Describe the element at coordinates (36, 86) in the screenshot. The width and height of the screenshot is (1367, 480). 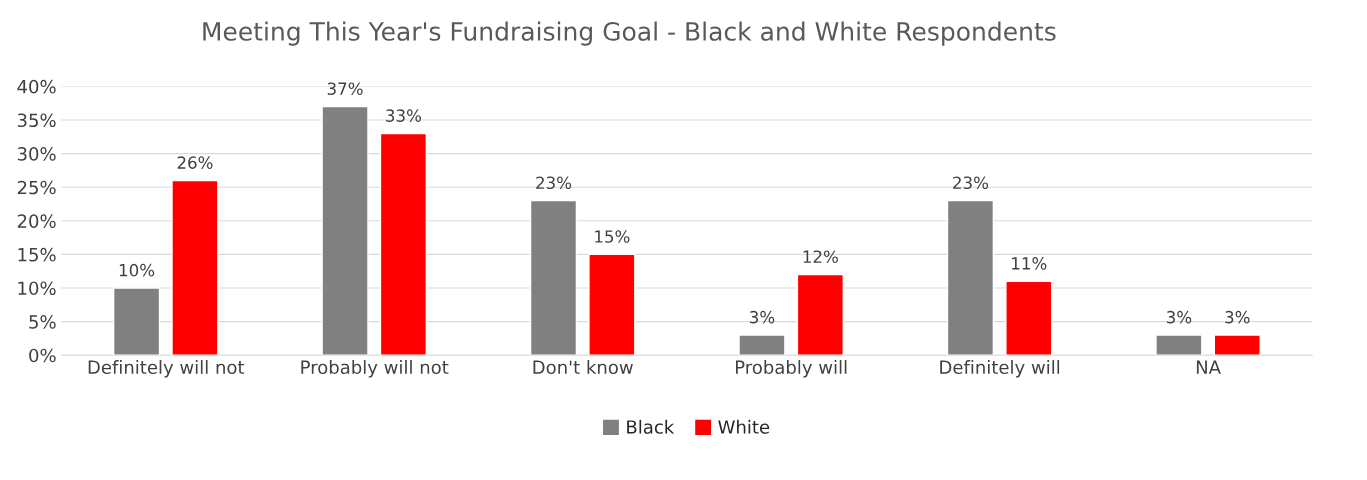
I see `y-tick-label: 40%` at that location.